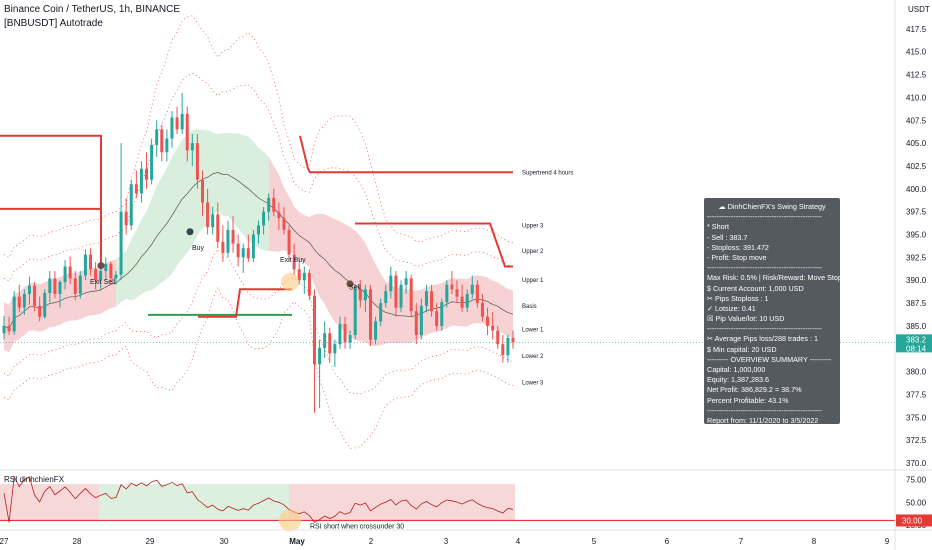 This screenshot has width=932, height=550. What do you see at coordinates (594, 541) in the screenshot?
I see `time-tick-label: 5` at bounding box center [594, 541].